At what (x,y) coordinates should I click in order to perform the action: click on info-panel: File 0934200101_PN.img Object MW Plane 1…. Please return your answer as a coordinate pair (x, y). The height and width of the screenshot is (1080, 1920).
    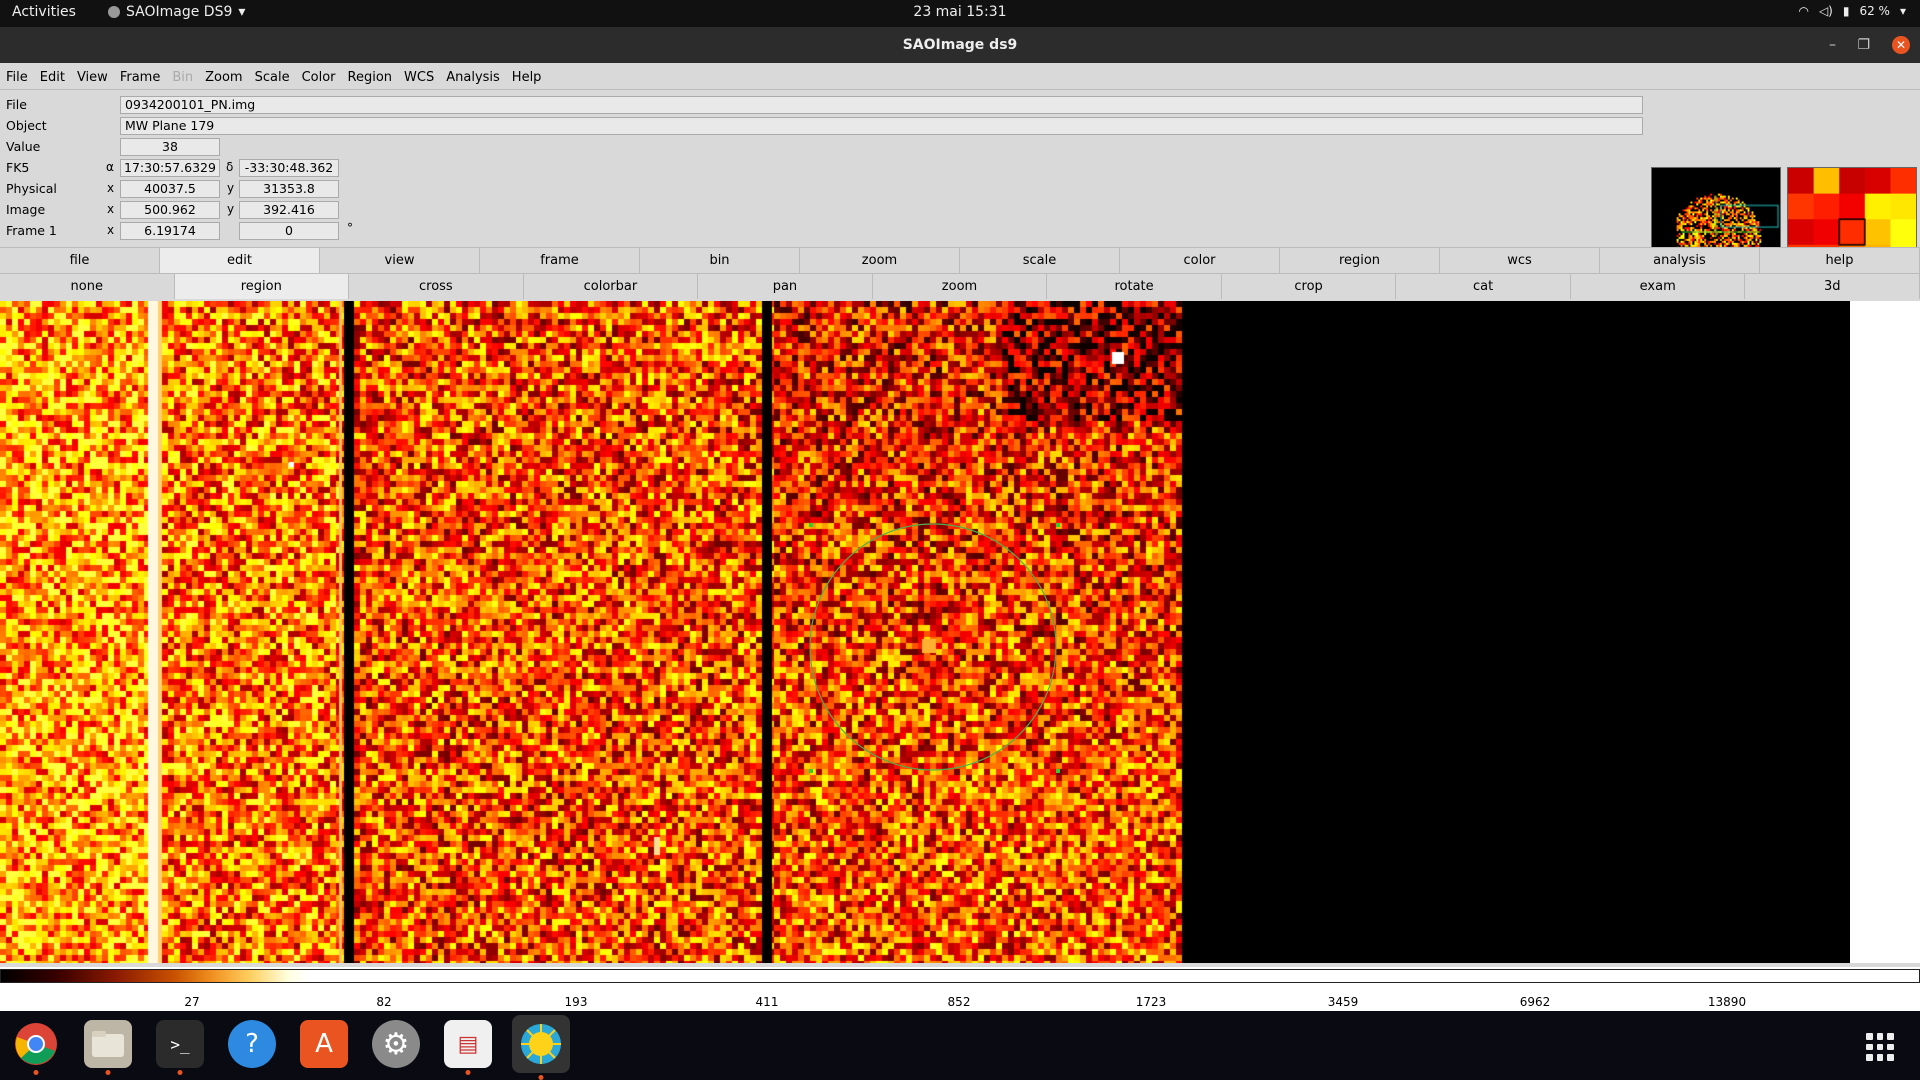
    Looking at the image, I should click on (825, 165).